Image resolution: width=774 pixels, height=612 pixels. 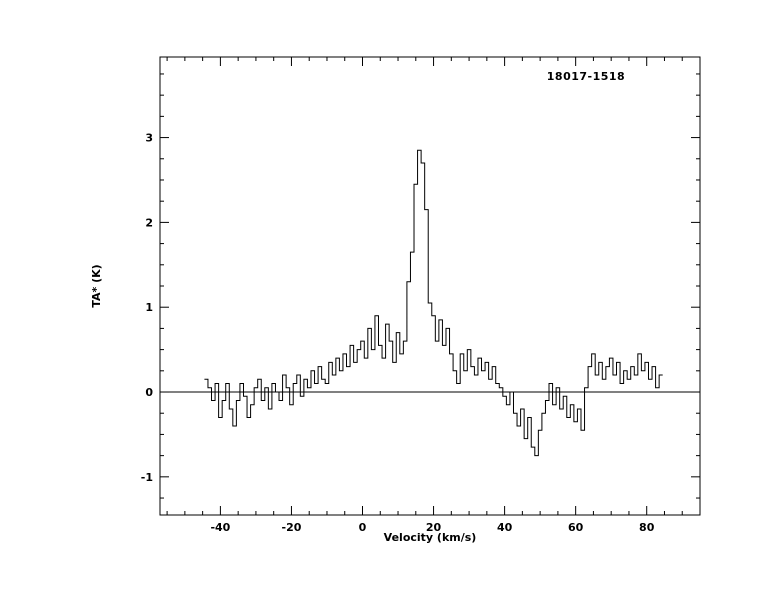 What do you see at coordinates (149, 222) in the screenshot?
I see `y-tick-label: 2` at bounding box center [149, 222].